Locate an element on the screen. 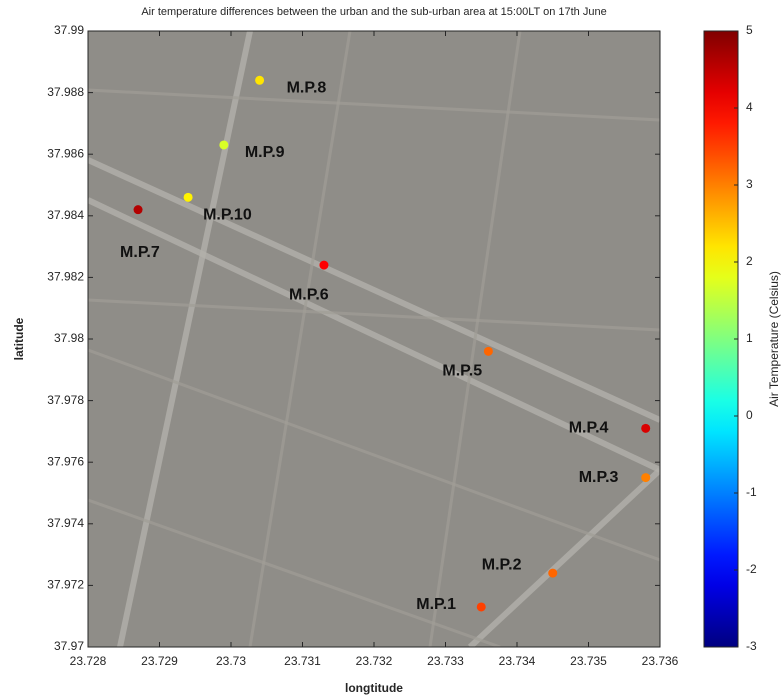  x-tick-label: 23.734 is located at coordinates (517, 661).